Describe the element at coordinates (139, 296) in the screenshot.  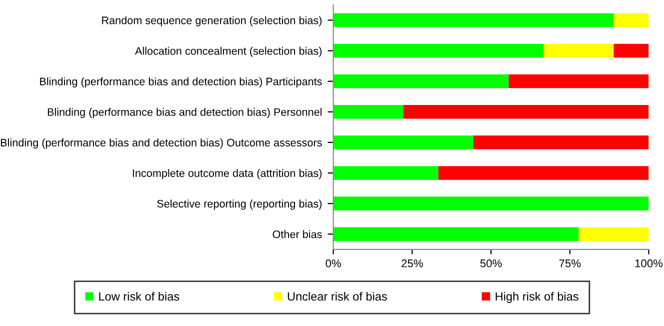
I see `legend-label: Low risk of bias` at that location.